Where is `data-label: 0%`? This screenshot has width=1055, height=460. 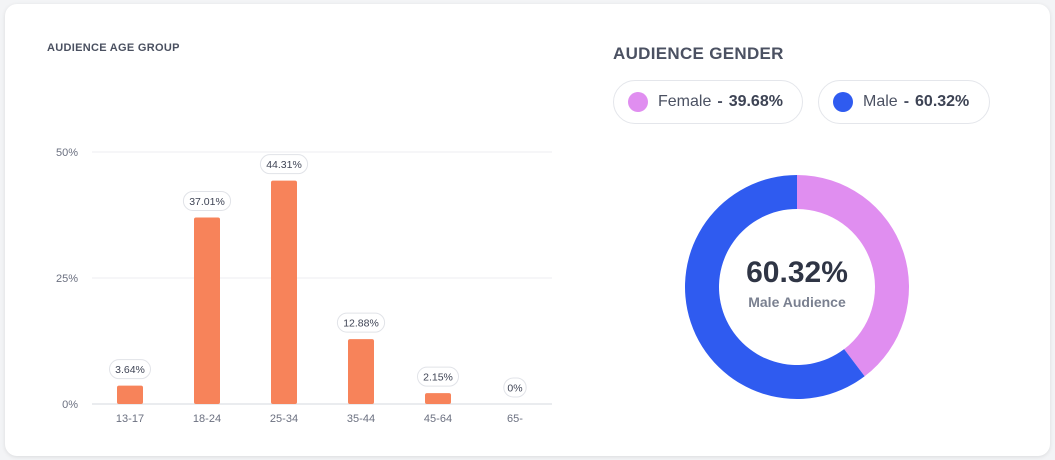
data-label: 0% is located at coordinates (514, 389).